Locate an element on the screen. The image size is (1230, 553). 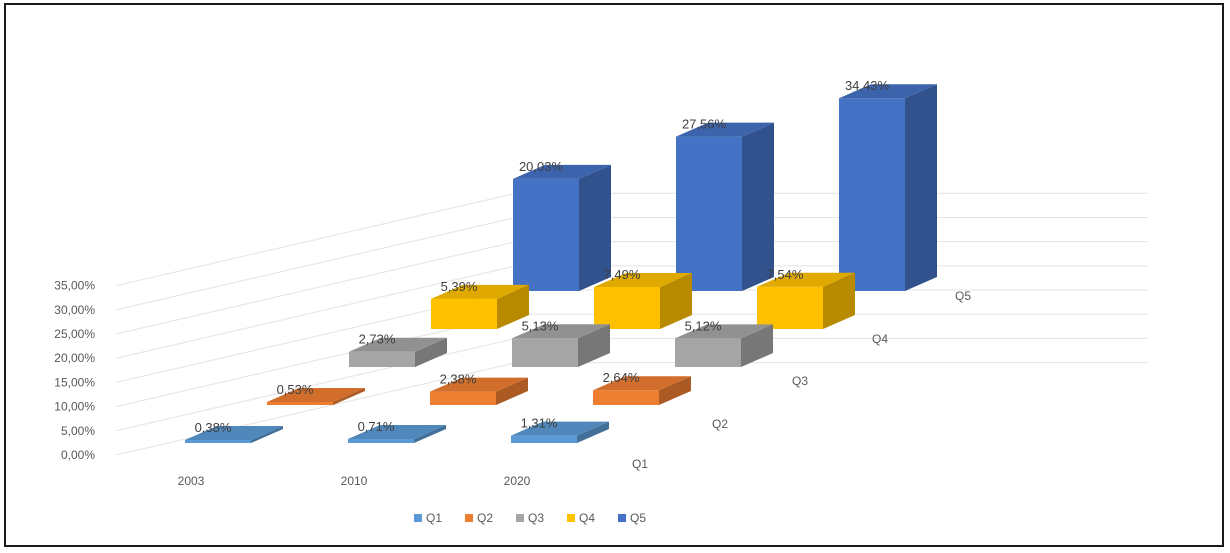
column-q2-2020 is located at coordinates (642, 390).